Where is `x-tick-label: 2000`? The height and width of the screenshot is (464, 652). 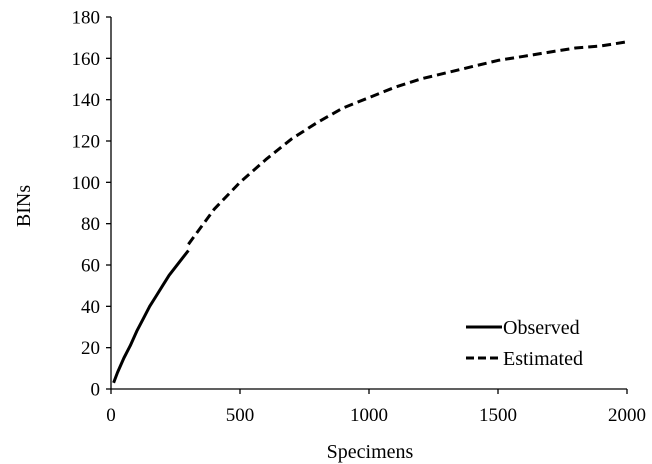 x-tick-label: 2000 is located at coordinates (627, 415).